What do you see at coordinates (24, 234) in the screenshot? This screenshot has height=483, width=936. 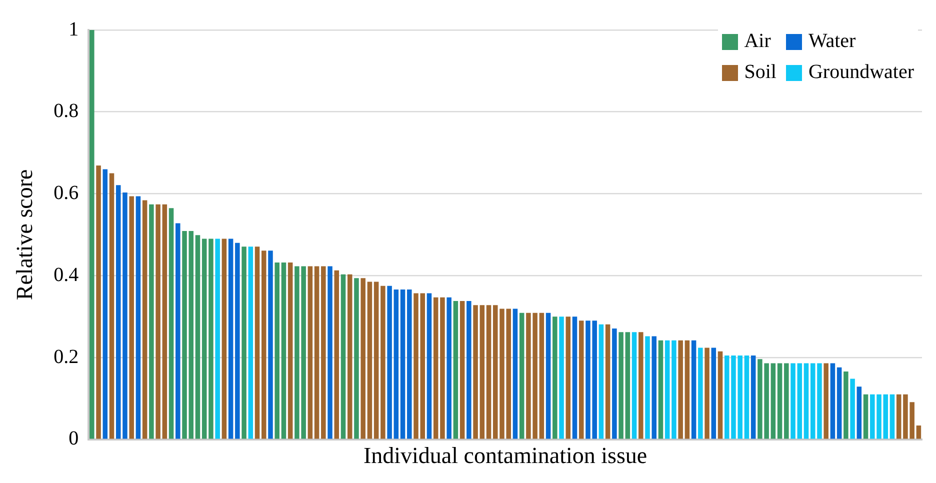 I see `y-axis-title: Relative score` at bounding box center [24, 234].